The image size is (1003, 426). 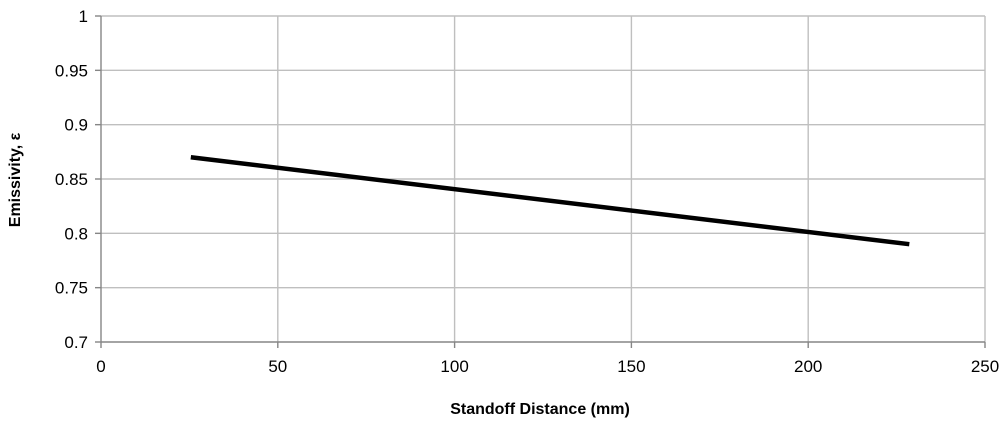 I want to click on y-tick-label: 0.8, so click(x=76, y=233).